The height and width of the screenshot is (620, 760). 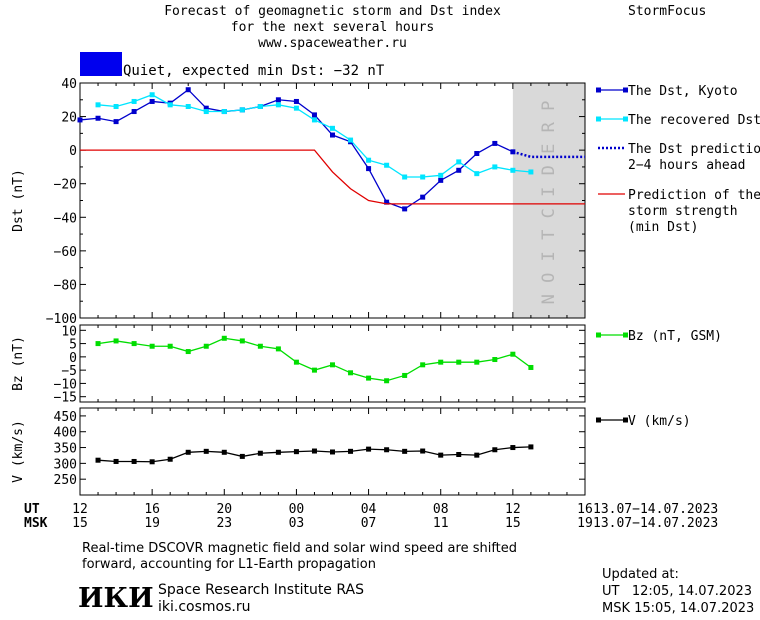 What do you see at coordinates (73, 358) in the screenshot?
I see `y-tick-label: 0` at bounding box center [73, 358].